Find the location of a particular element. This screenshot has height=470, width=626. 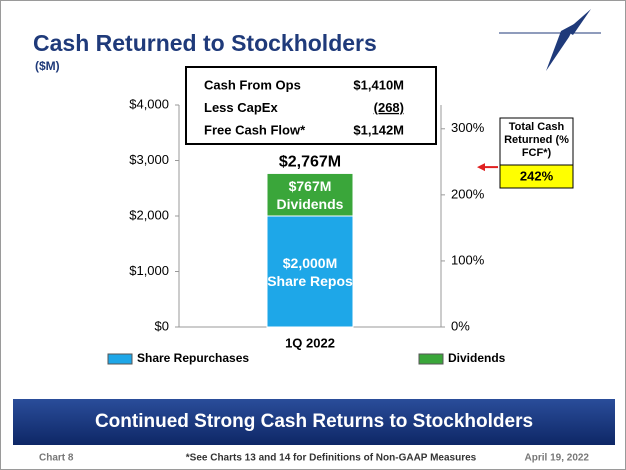

callout-box is located at coordinates (536, 141).